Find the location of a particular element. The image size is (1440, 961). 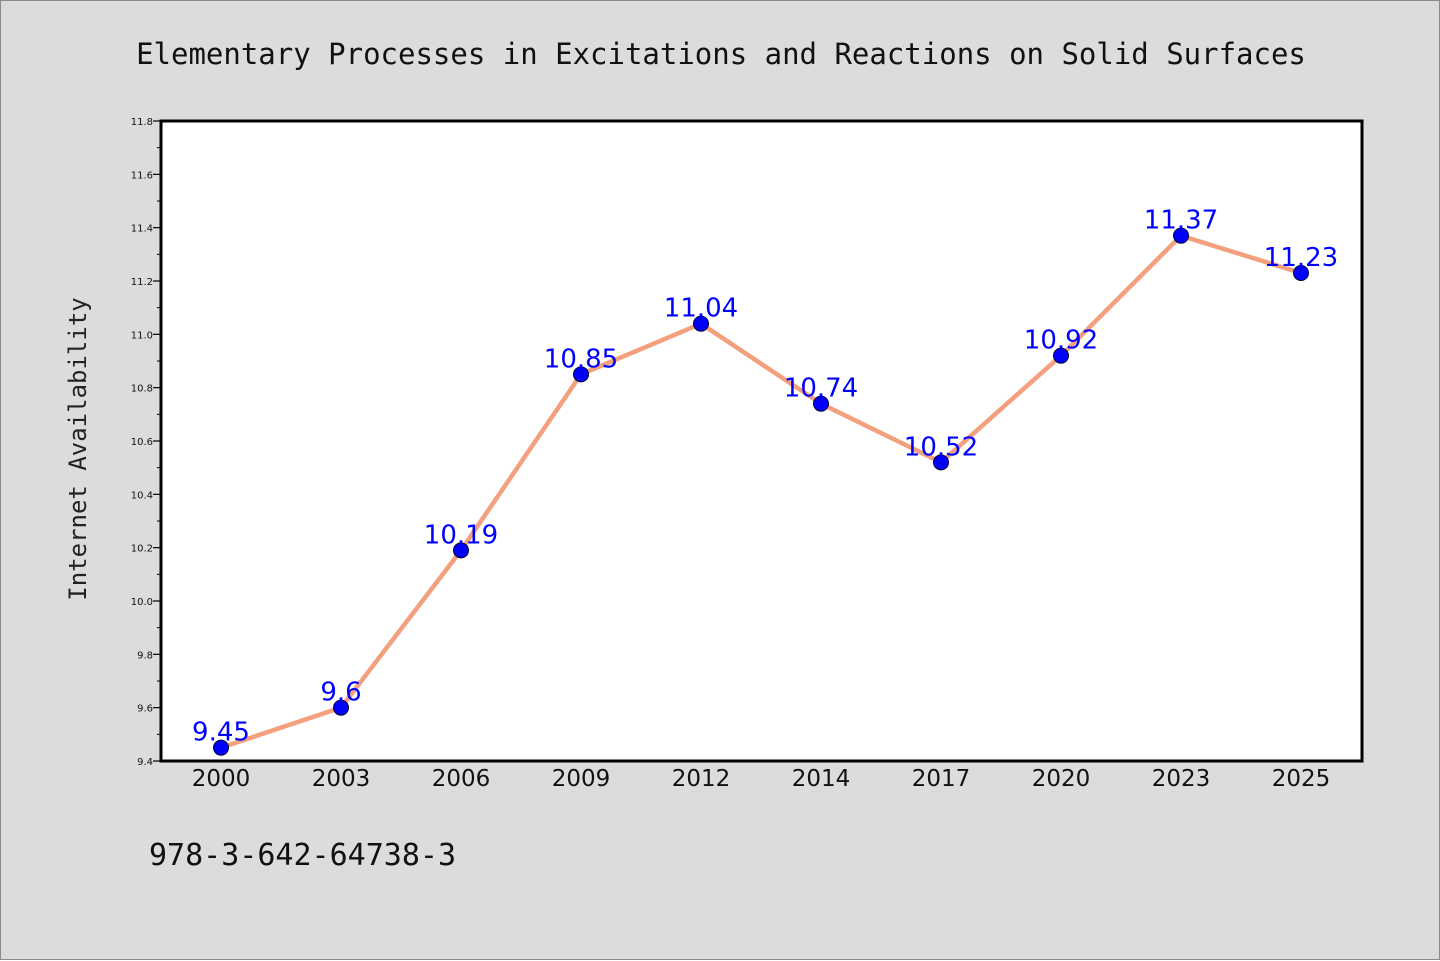

data-value-label: 11.23 is located at coordinates (1301, 258).